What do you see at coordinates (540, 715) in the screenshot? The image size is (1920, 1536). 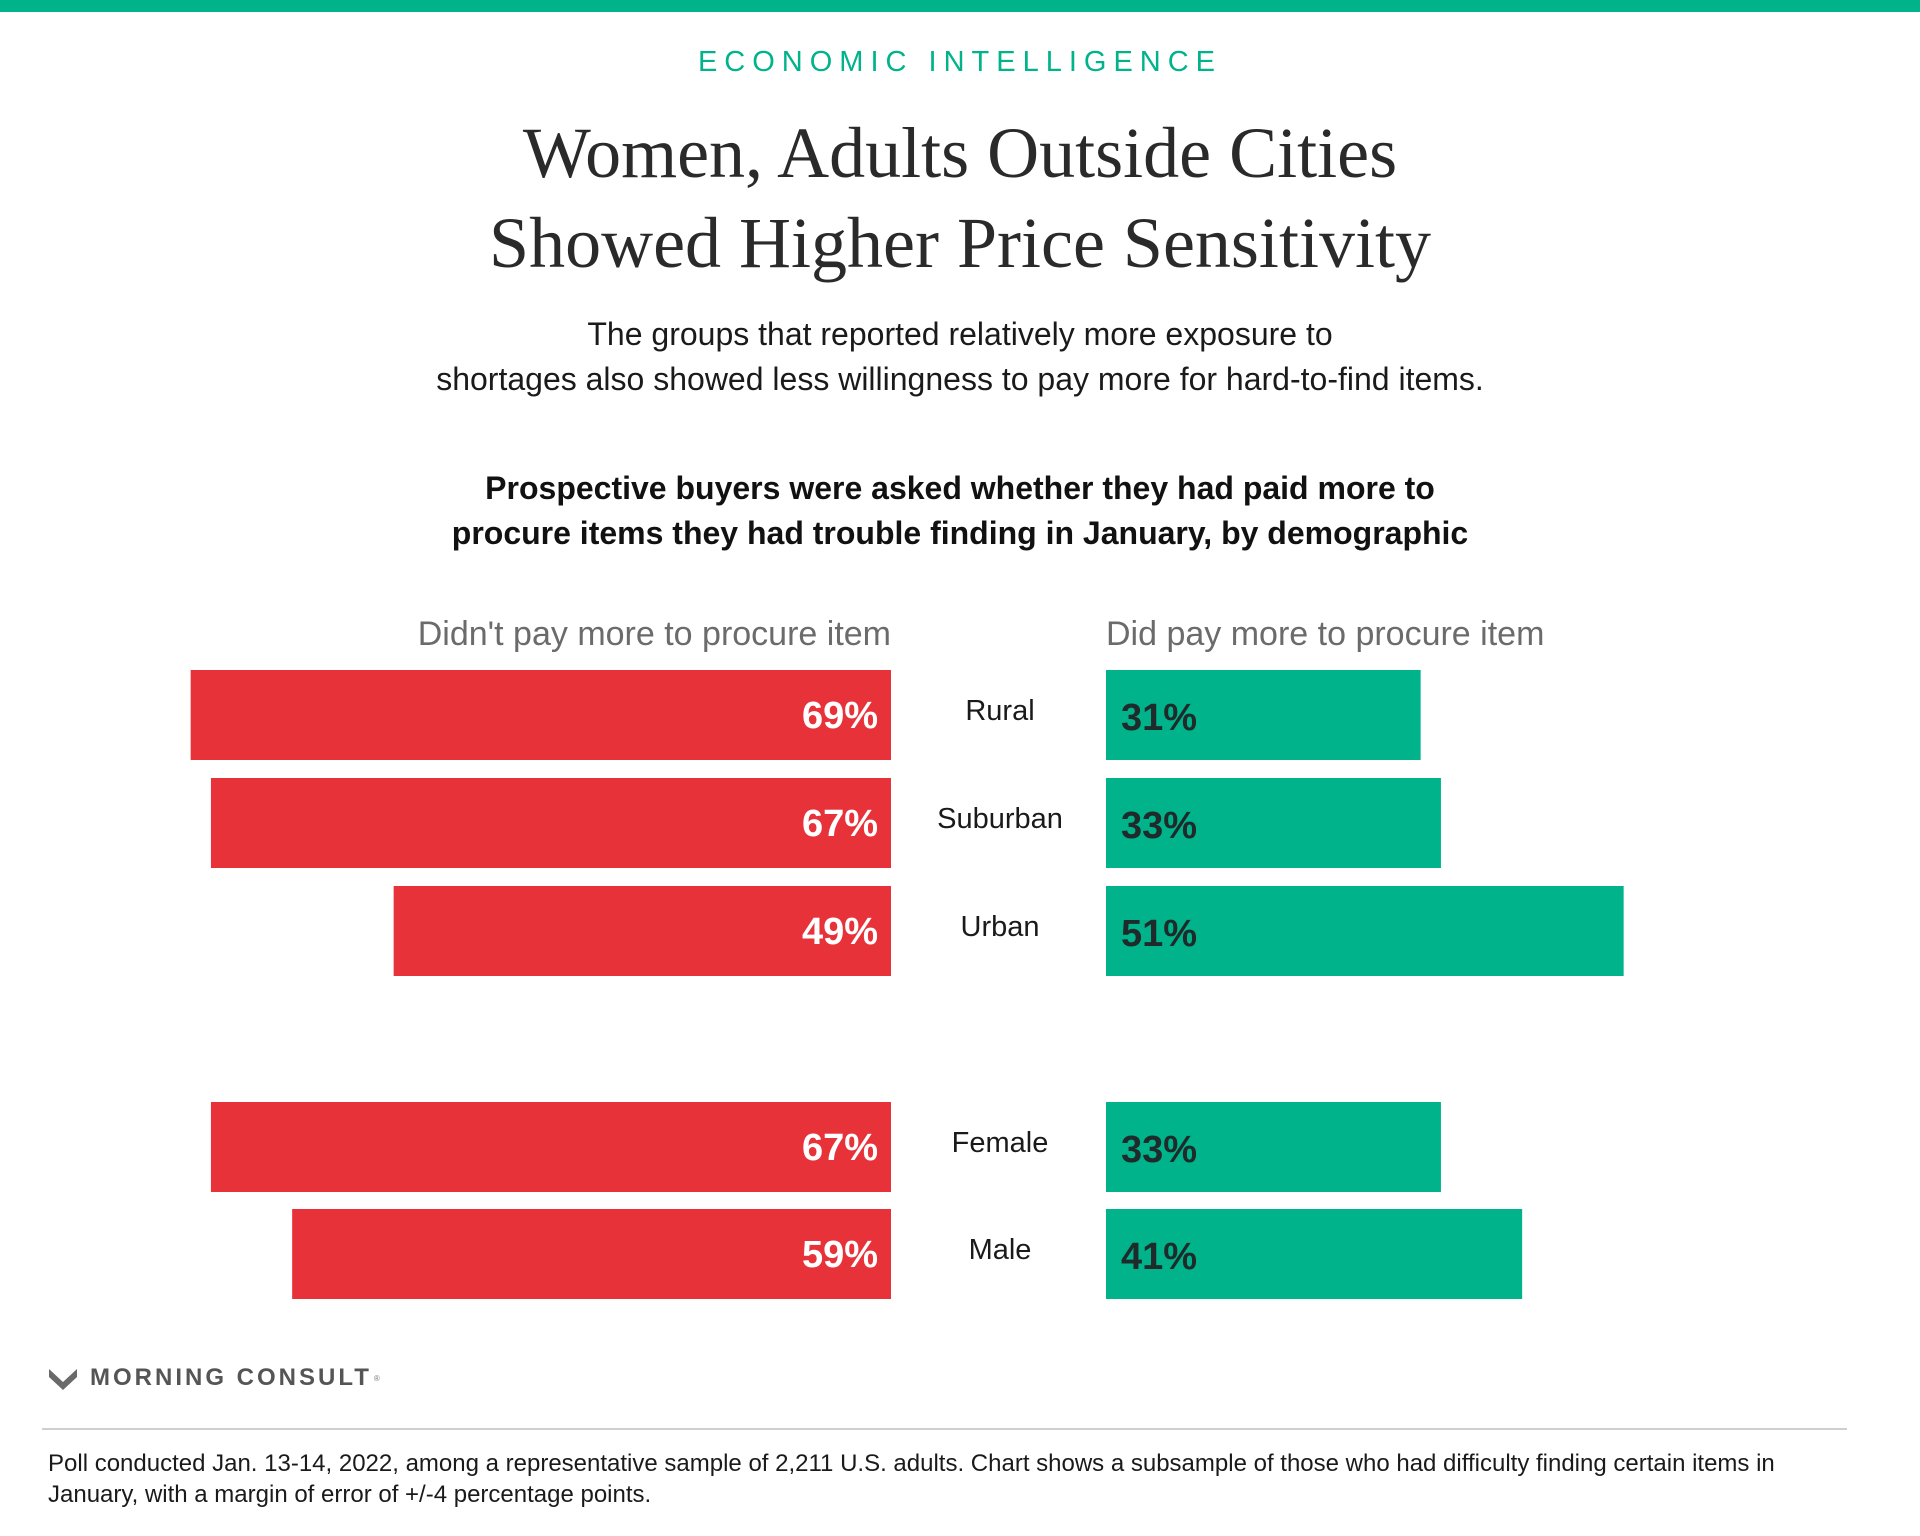 I see `bar-didnt-pay-rural` at bounding box center [540, 715].